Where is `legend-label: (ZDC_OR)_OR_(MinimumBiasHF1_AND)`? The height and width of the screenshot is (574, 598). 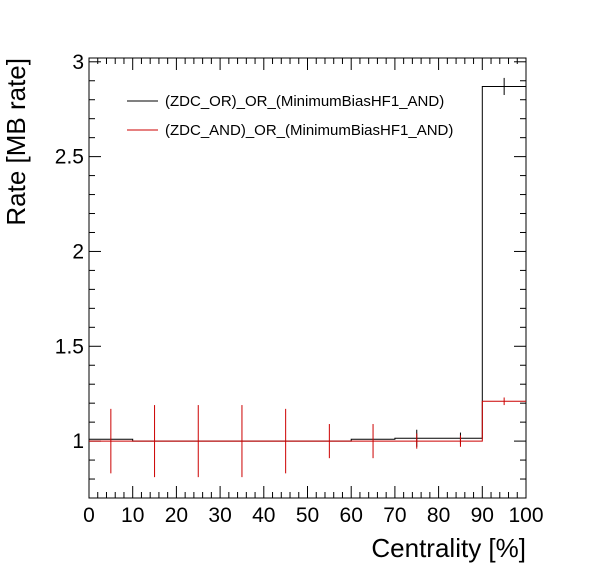 legend-label: (ZDC_OR)_OR_(MinimumBiasHF1_AND) is located at coordinates (304, 101).